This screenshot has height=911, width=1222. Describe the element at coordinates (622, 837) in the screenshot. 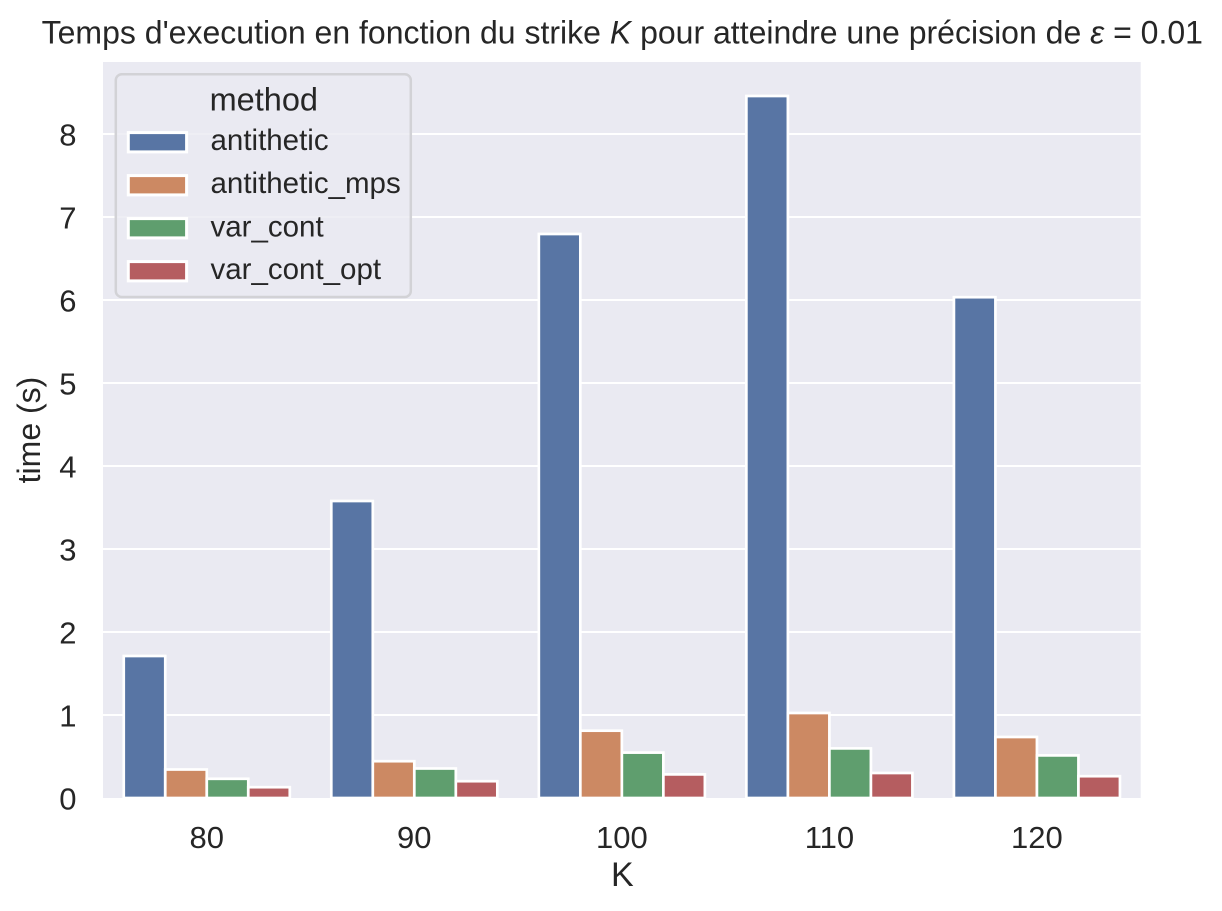

I see `svg-text: 100` at that location.